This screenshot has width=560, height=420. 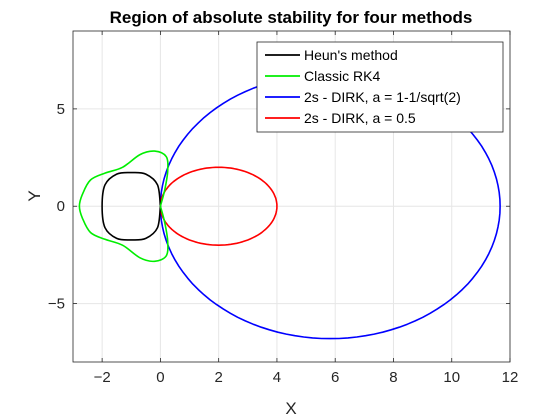 What do you see at coordinates (451, 377) in the screenshot?
I see `x-tick-label: 10` at bounding box center [451, 377].